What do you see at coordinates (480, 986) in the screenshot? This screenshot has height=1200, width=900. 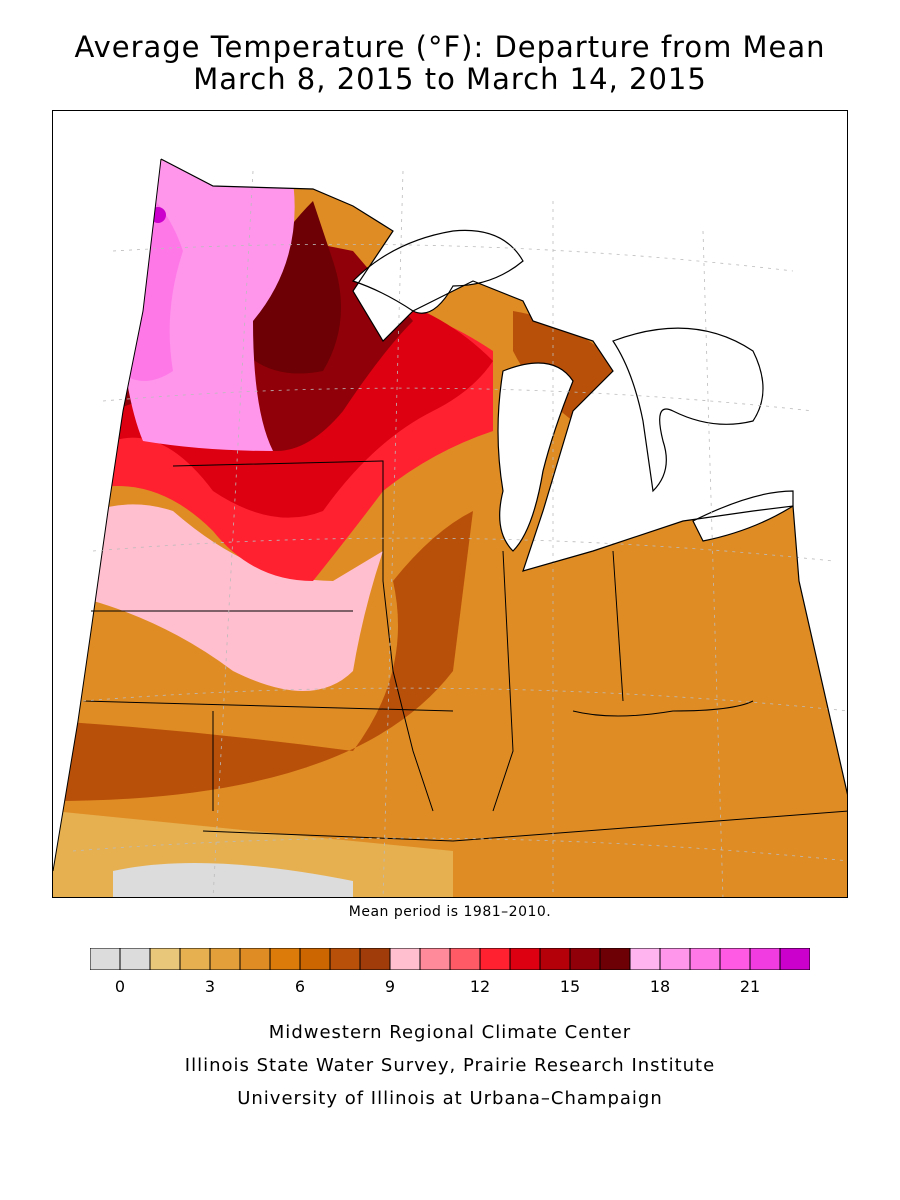 I see `legend-tick-label: 12` at bounding box center [480, 986].